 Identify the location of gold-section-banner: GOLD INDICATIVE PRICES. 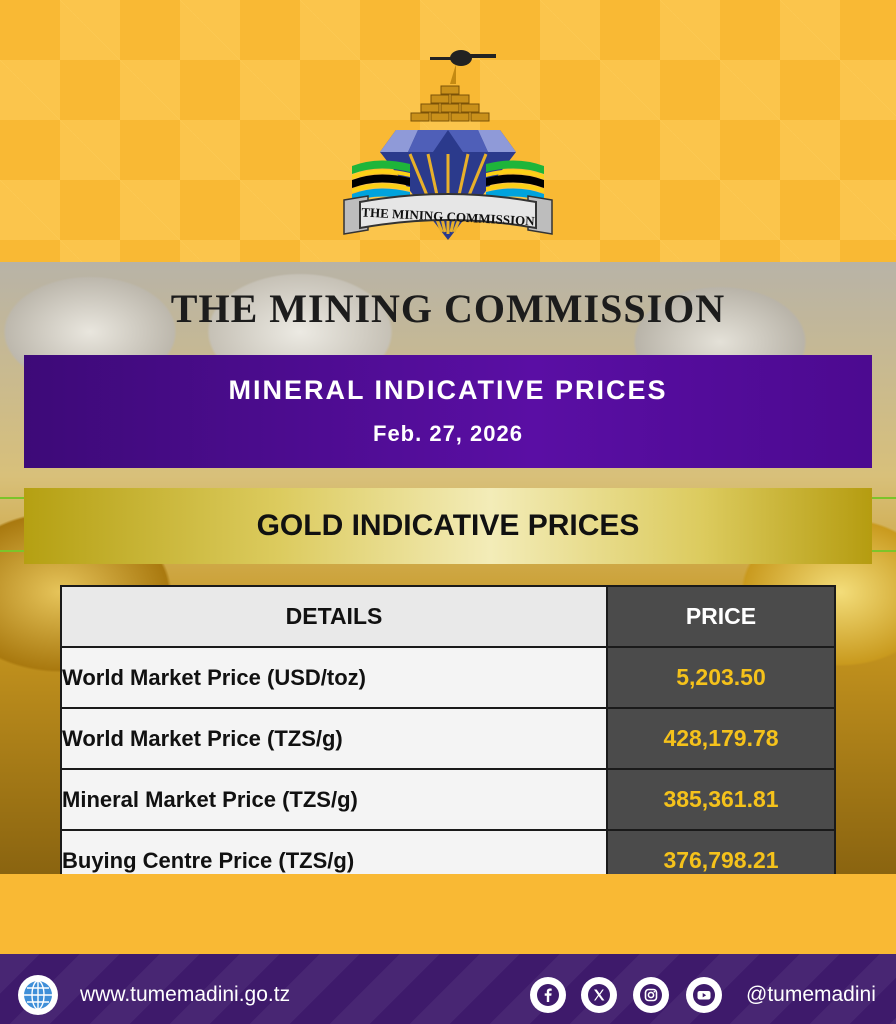
(448, 526).